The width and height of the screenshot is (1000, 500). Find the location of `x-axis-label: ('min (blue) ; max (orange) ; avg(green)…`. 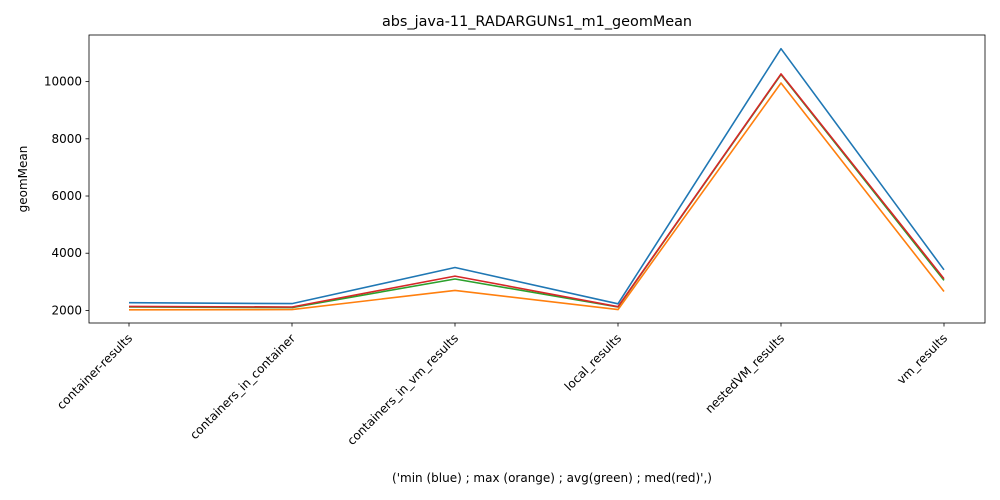

x-axis-label: ('min (blue) ; max (orange) ; avg(green)… is located at coordinates (552, 478).